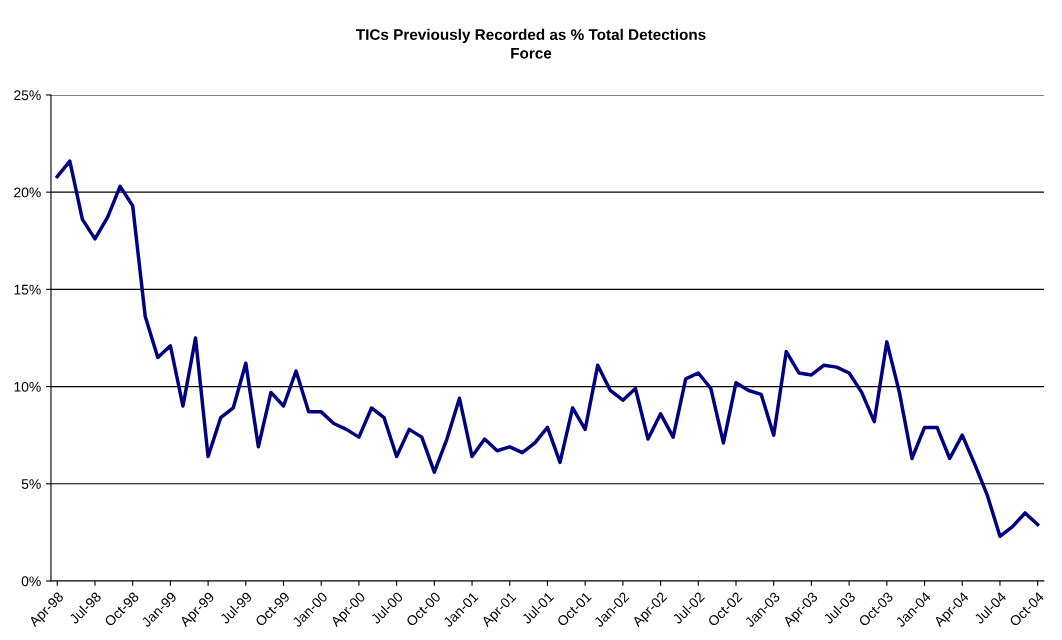  What do you see at coordinates (27, 95) in the screenshot?
I see `y-tick-label: 25%` at bounding box center [27, 95].